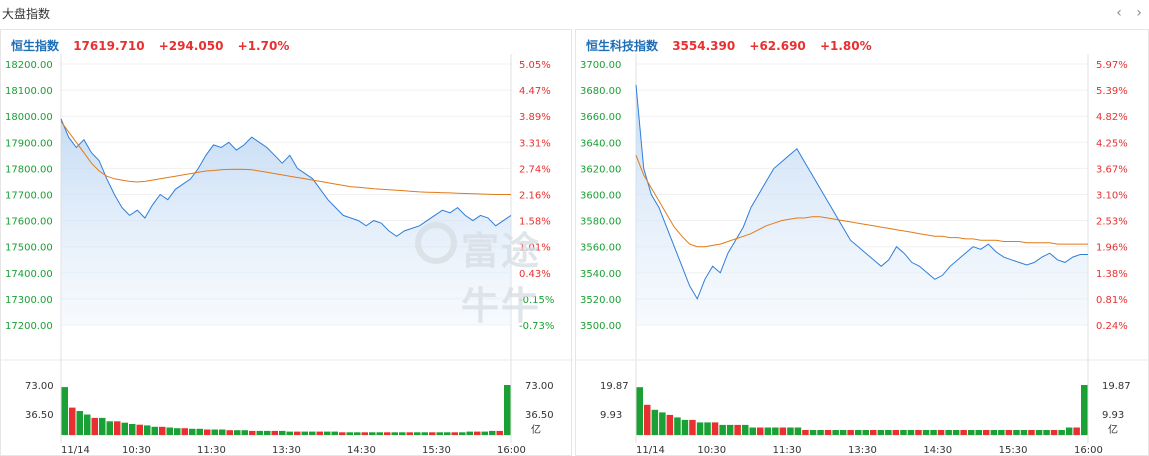  What do you see at coordinates (29, 300) in the screenshot?
I see `price-tick-label: 17300.00` at bounding box center [29, 300].